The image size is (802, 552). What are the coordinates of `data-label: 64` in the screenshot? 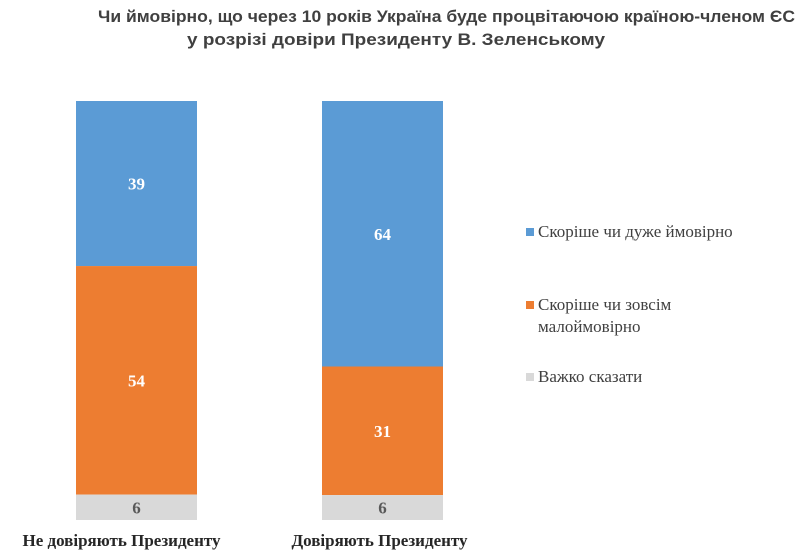 It's located at (383, 234).